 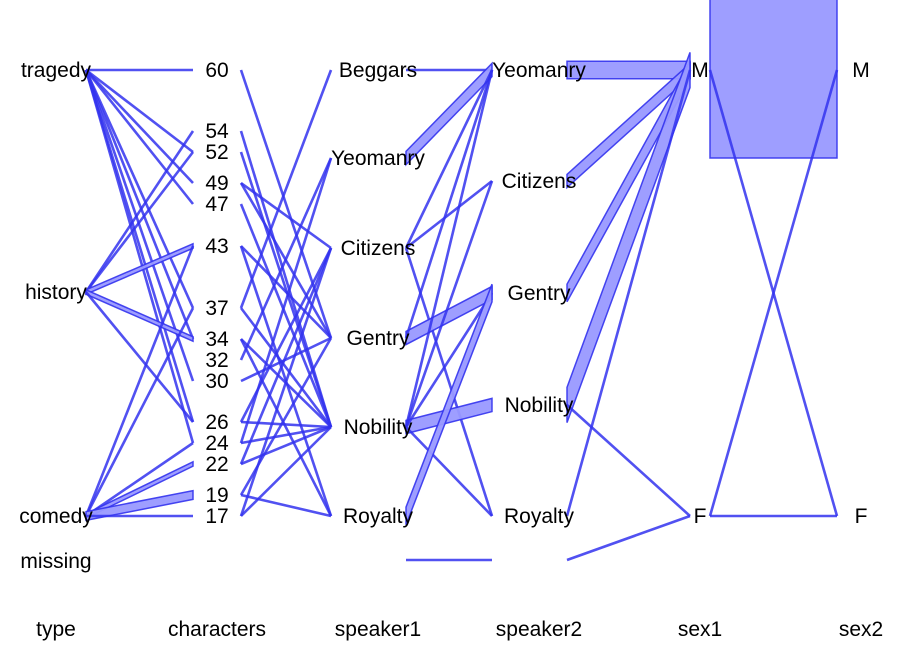 What do you see at coordinates (539, 629) in the screenshot?
I see `axis-title: speaker2` at bounding box center [539, 629].